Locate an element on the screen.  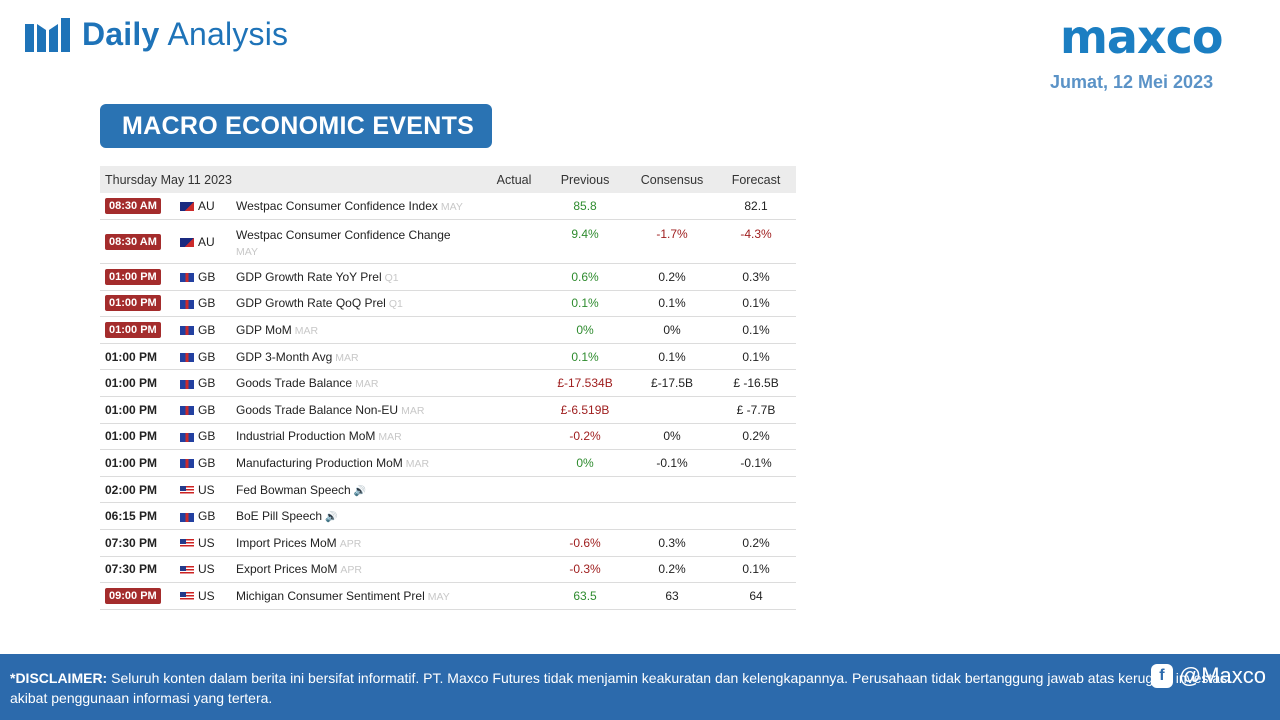
event-cell: GDP 3-Month Avg MAR is located at coordinates (359, 357).